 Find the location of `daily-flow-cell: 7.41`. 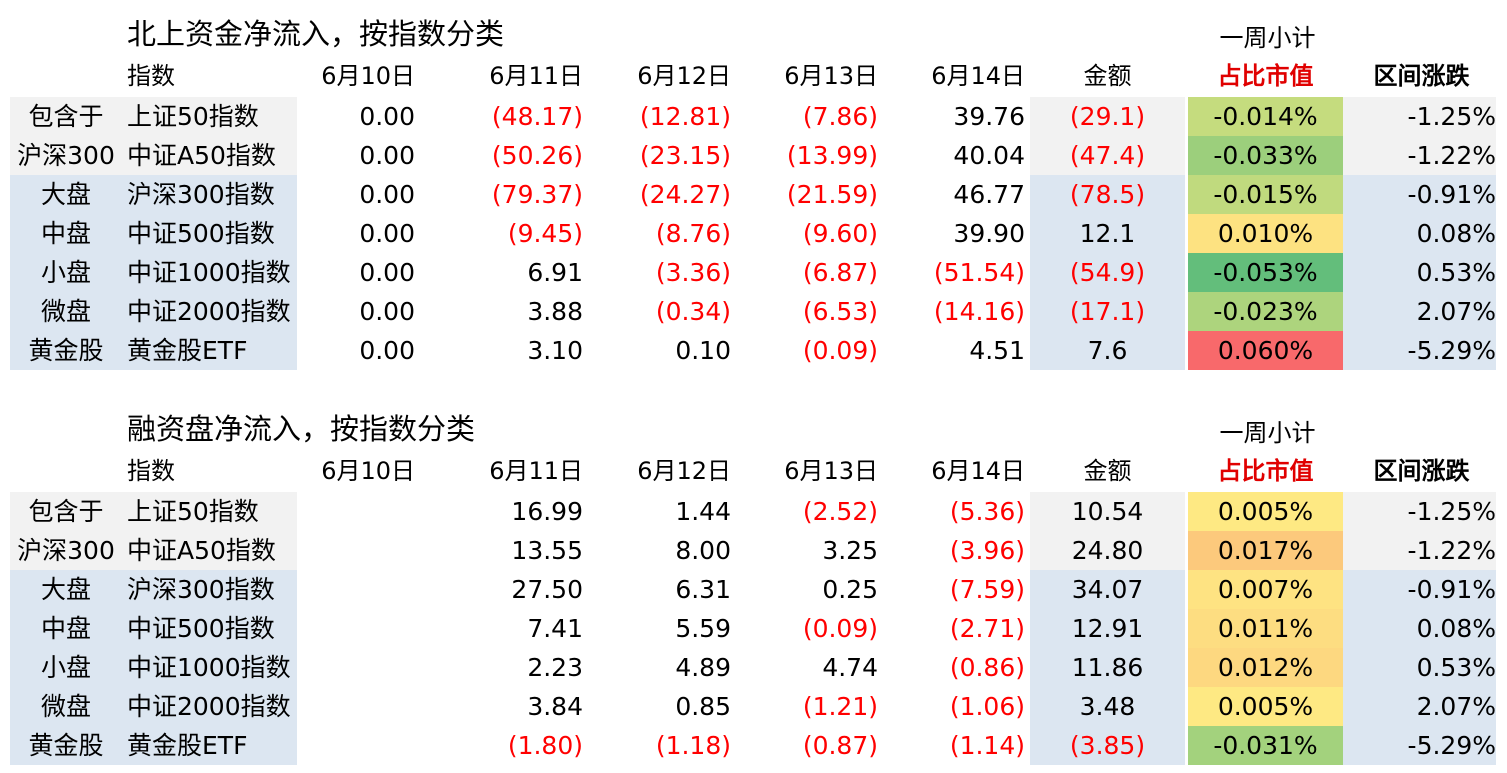

daily-flow-cell: 7.41 is located at coordinates (555, 628).